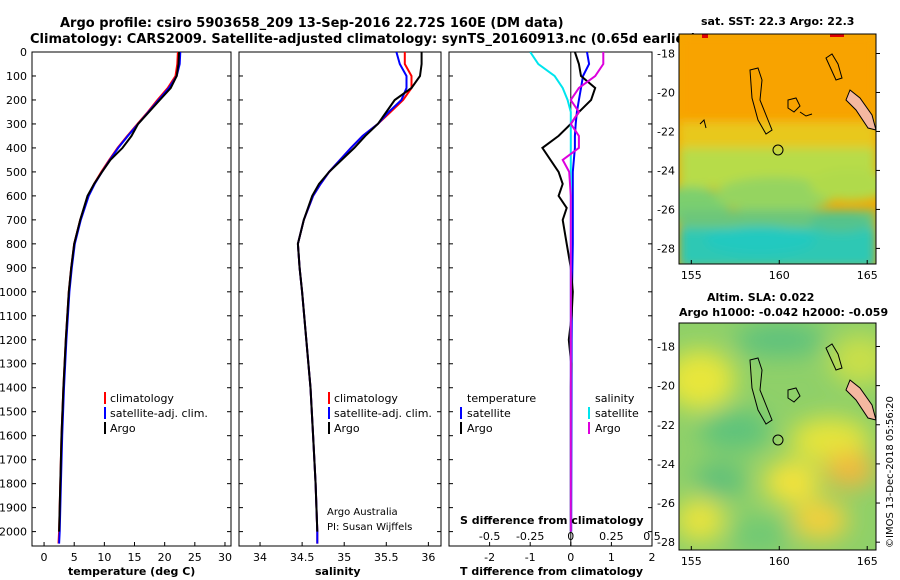 The width and height of the screenshot is (900, 580). Describe the element at coordinates (104, 557) in the screenshot. I see `x-tick-label: 10` at that location.